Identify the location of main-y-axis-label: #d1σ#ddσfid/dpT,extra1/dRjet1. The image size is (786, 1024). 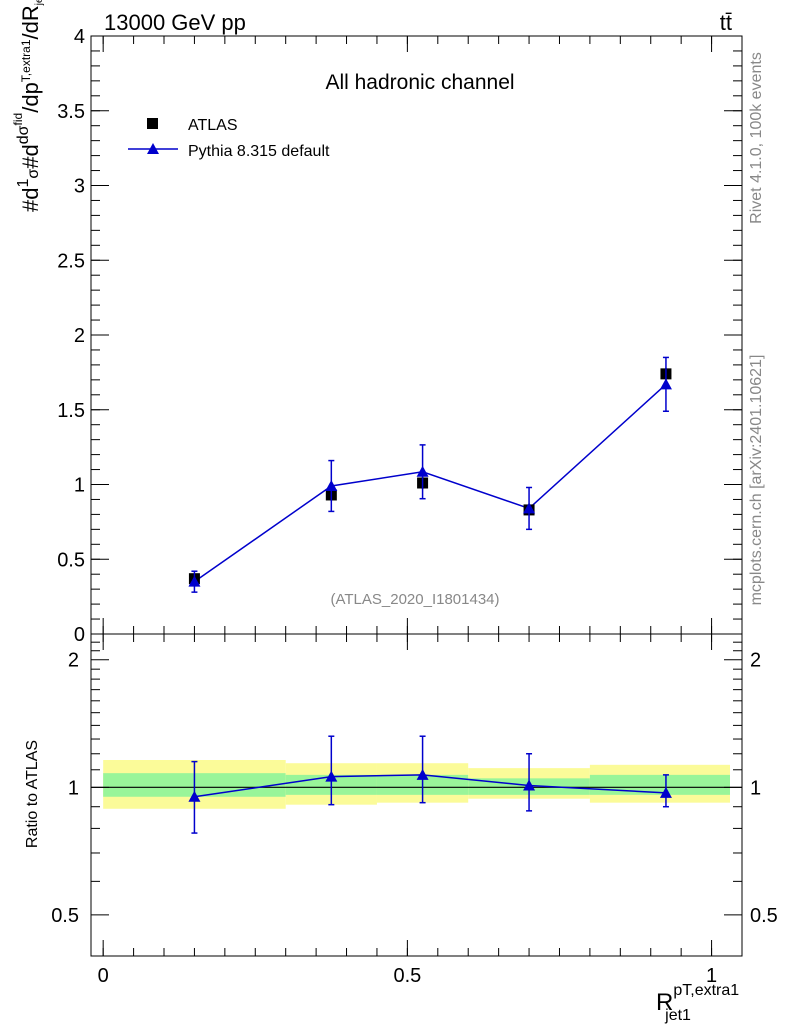
(28, 106).